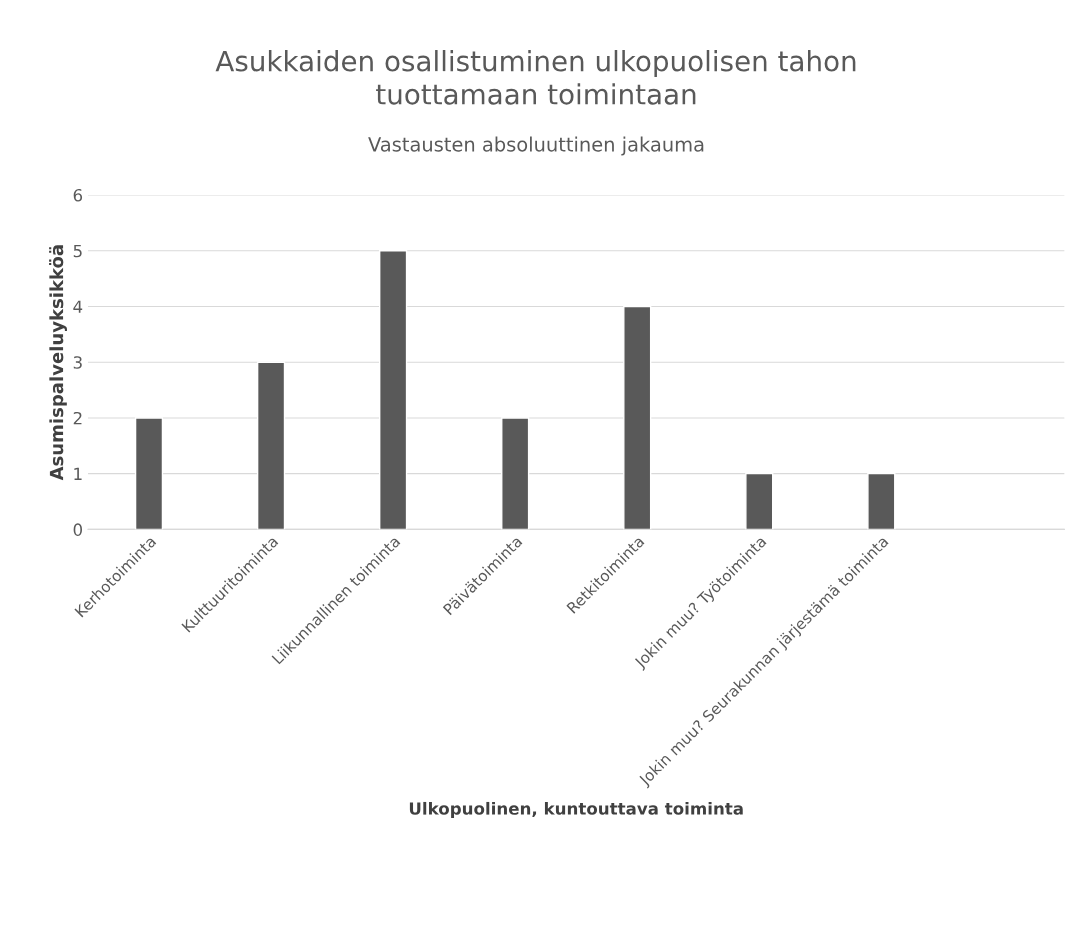  What do you see at coordinates (78, 529) in the screenshot?
I see `y-tick-label: 0` at bounding box center [78, 529].